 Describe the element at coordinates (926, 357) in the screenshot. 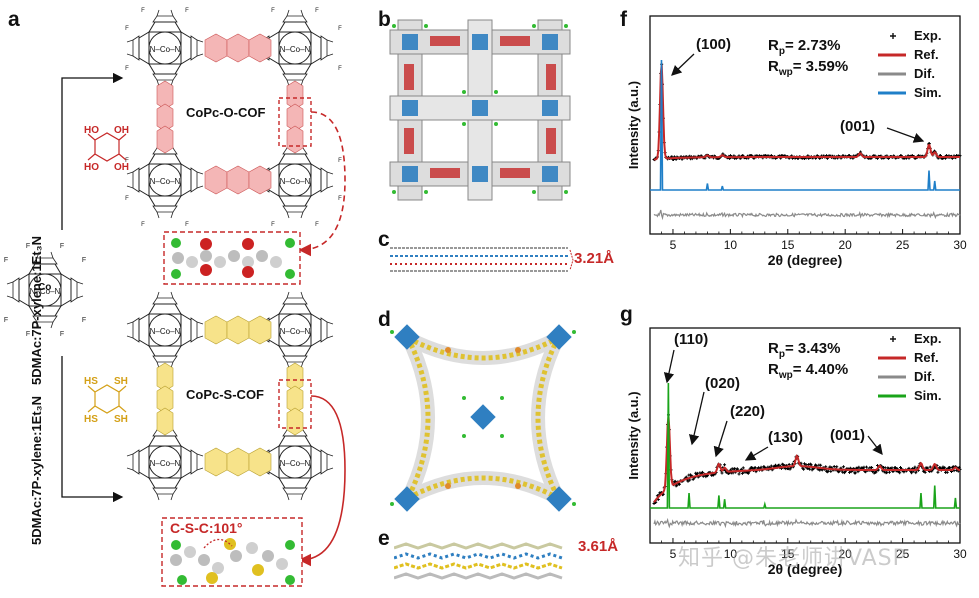

I see `legend-label: Ref.` at that location.